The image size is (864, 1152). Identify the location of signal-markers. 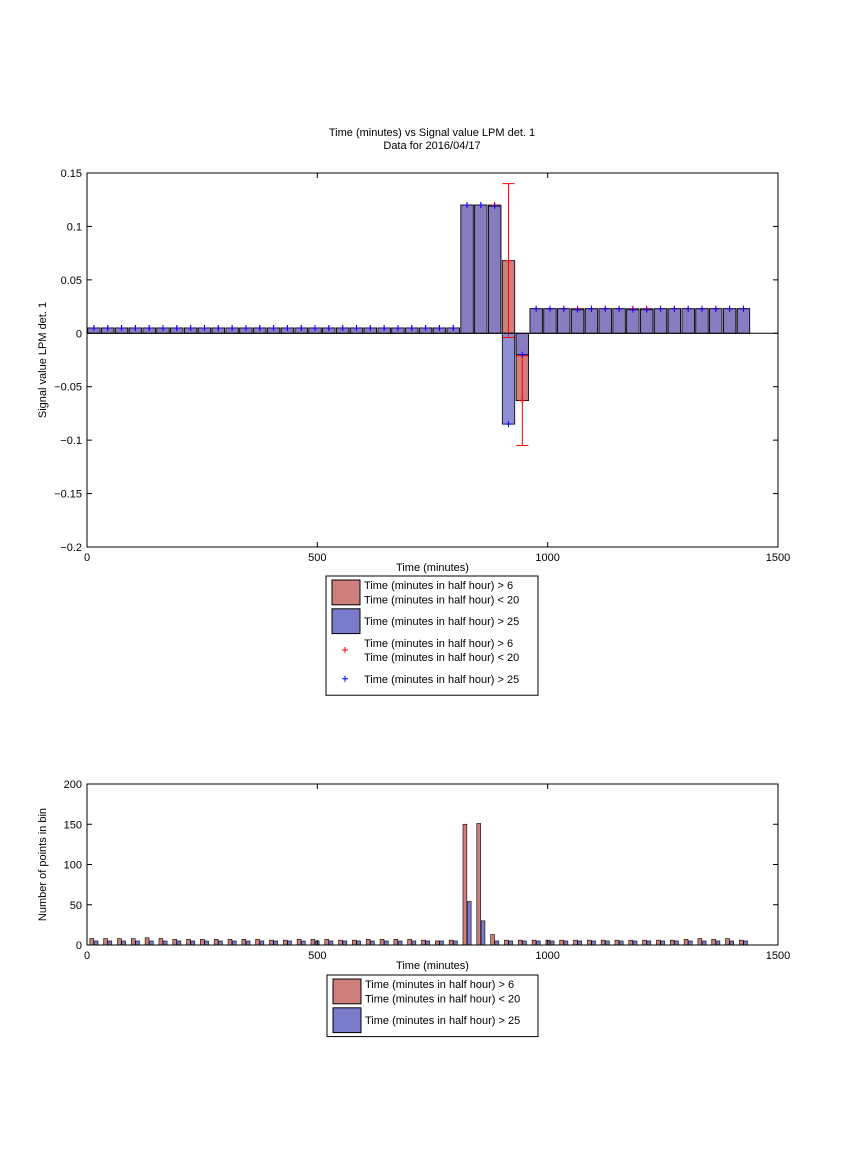
(418, 315).